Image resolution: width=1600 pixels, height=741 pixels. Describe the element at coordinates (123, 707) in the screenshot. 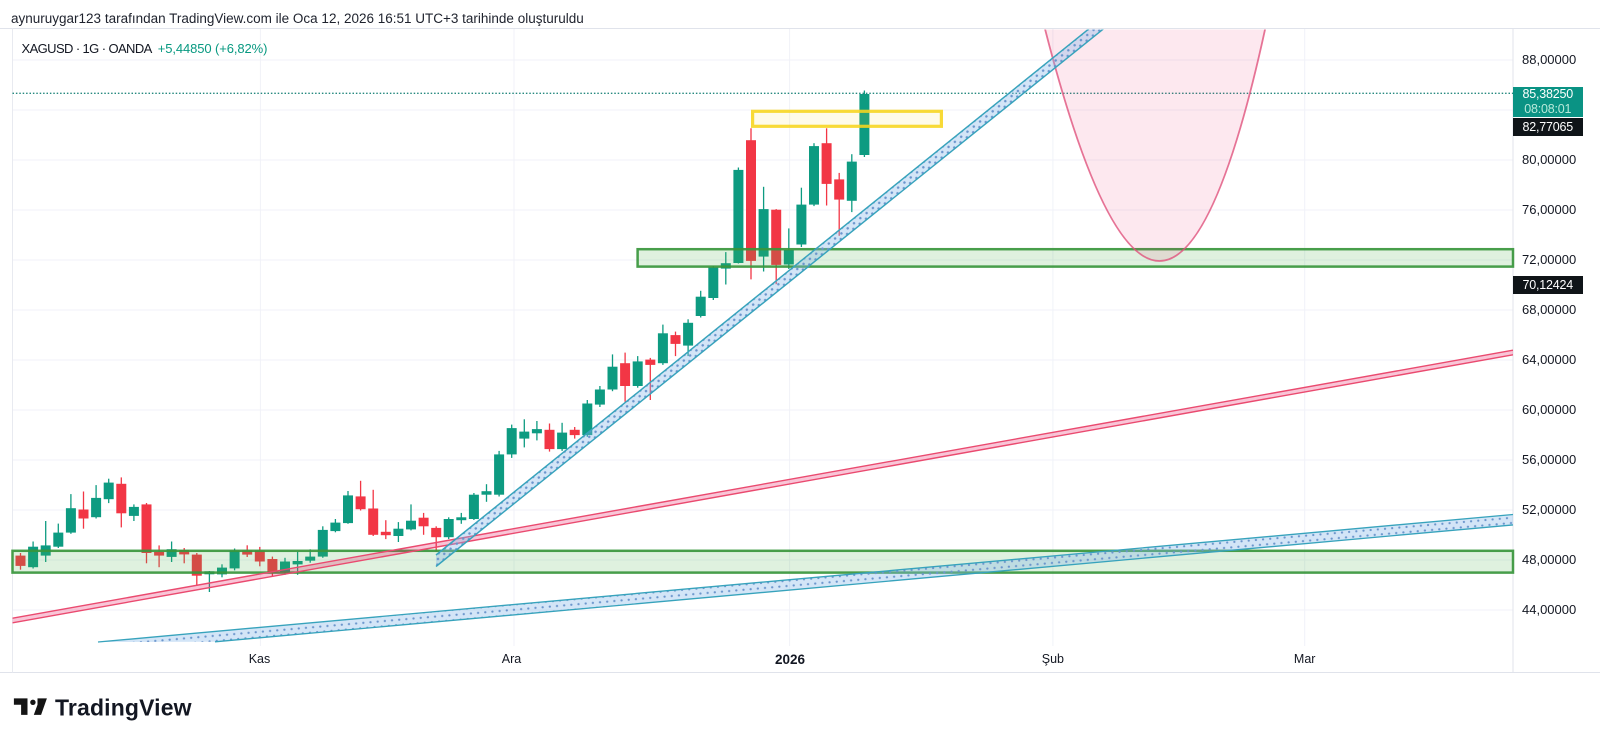

I see `svg-text: TradingView` at that location.